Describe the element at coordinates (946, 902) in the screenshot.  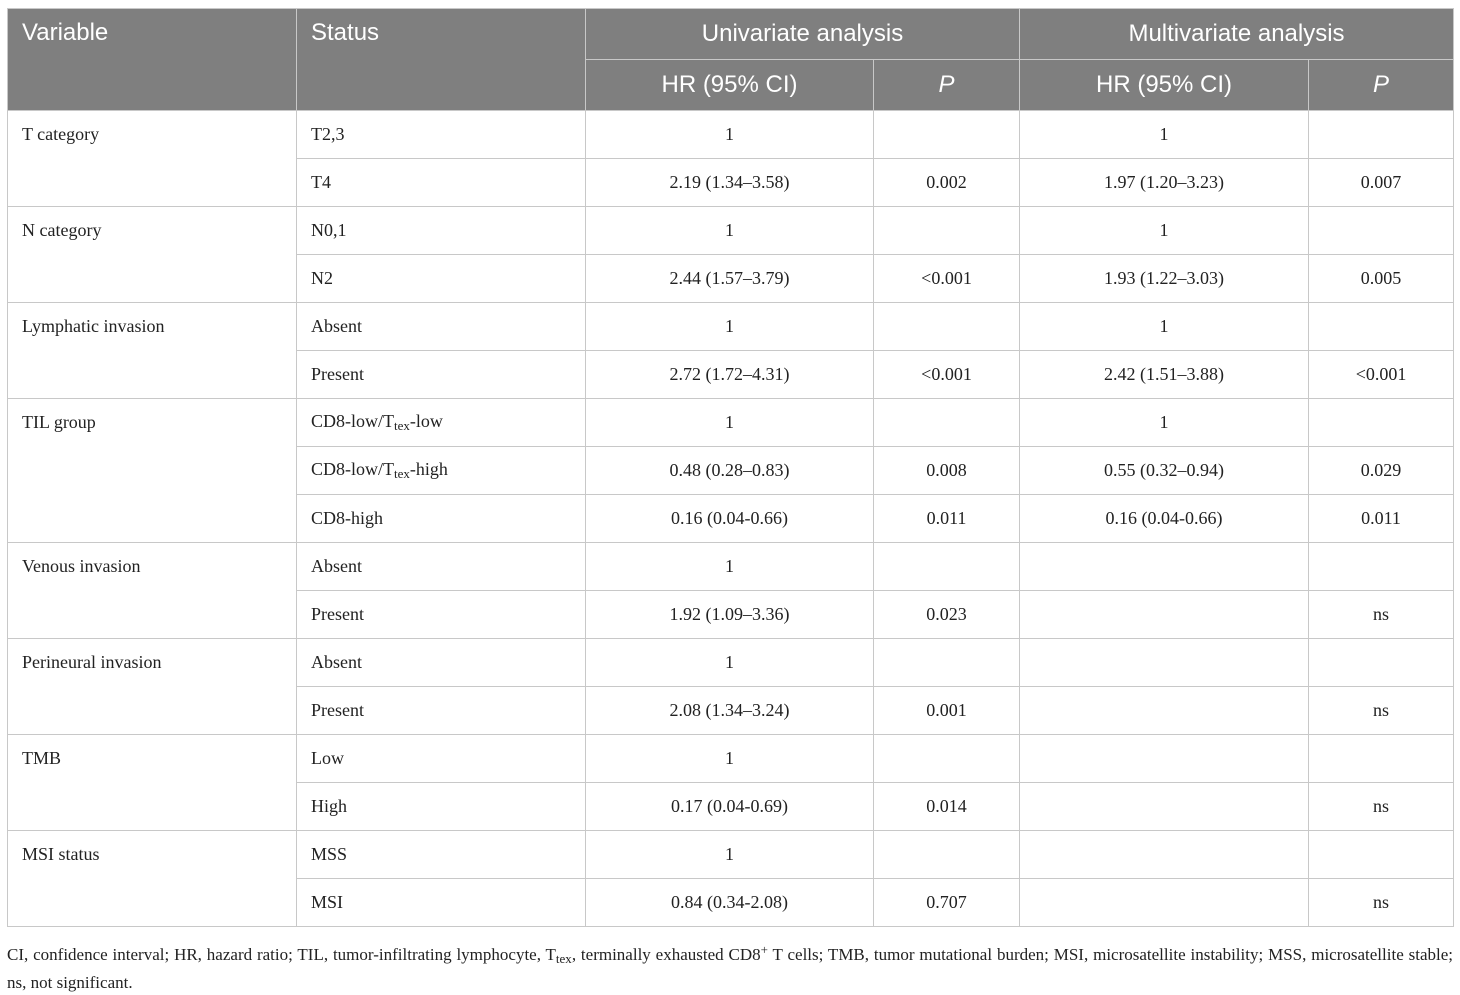
I see `uni-p-cell: 0.707` at that location.